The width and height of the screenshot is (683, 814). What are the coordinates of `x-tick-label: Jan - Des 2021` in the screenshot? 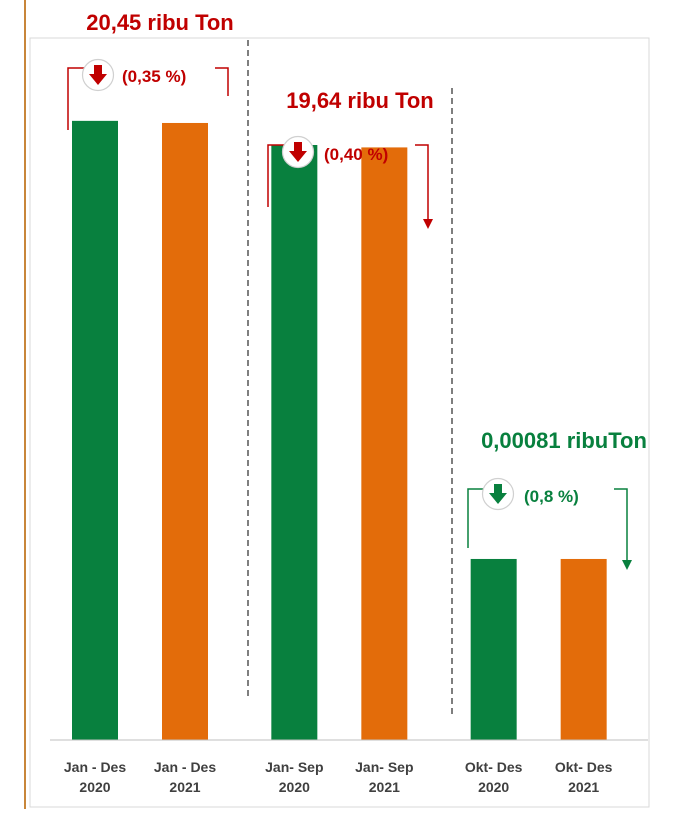 It's located at (185, 777).